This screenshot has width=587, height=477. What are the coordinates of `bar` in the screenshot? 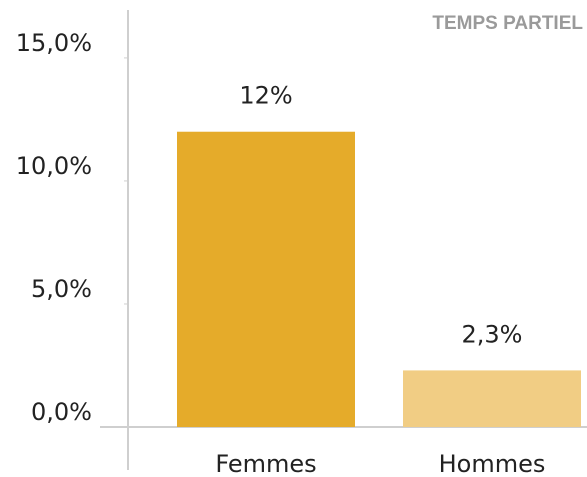 It's located at (492, 398).